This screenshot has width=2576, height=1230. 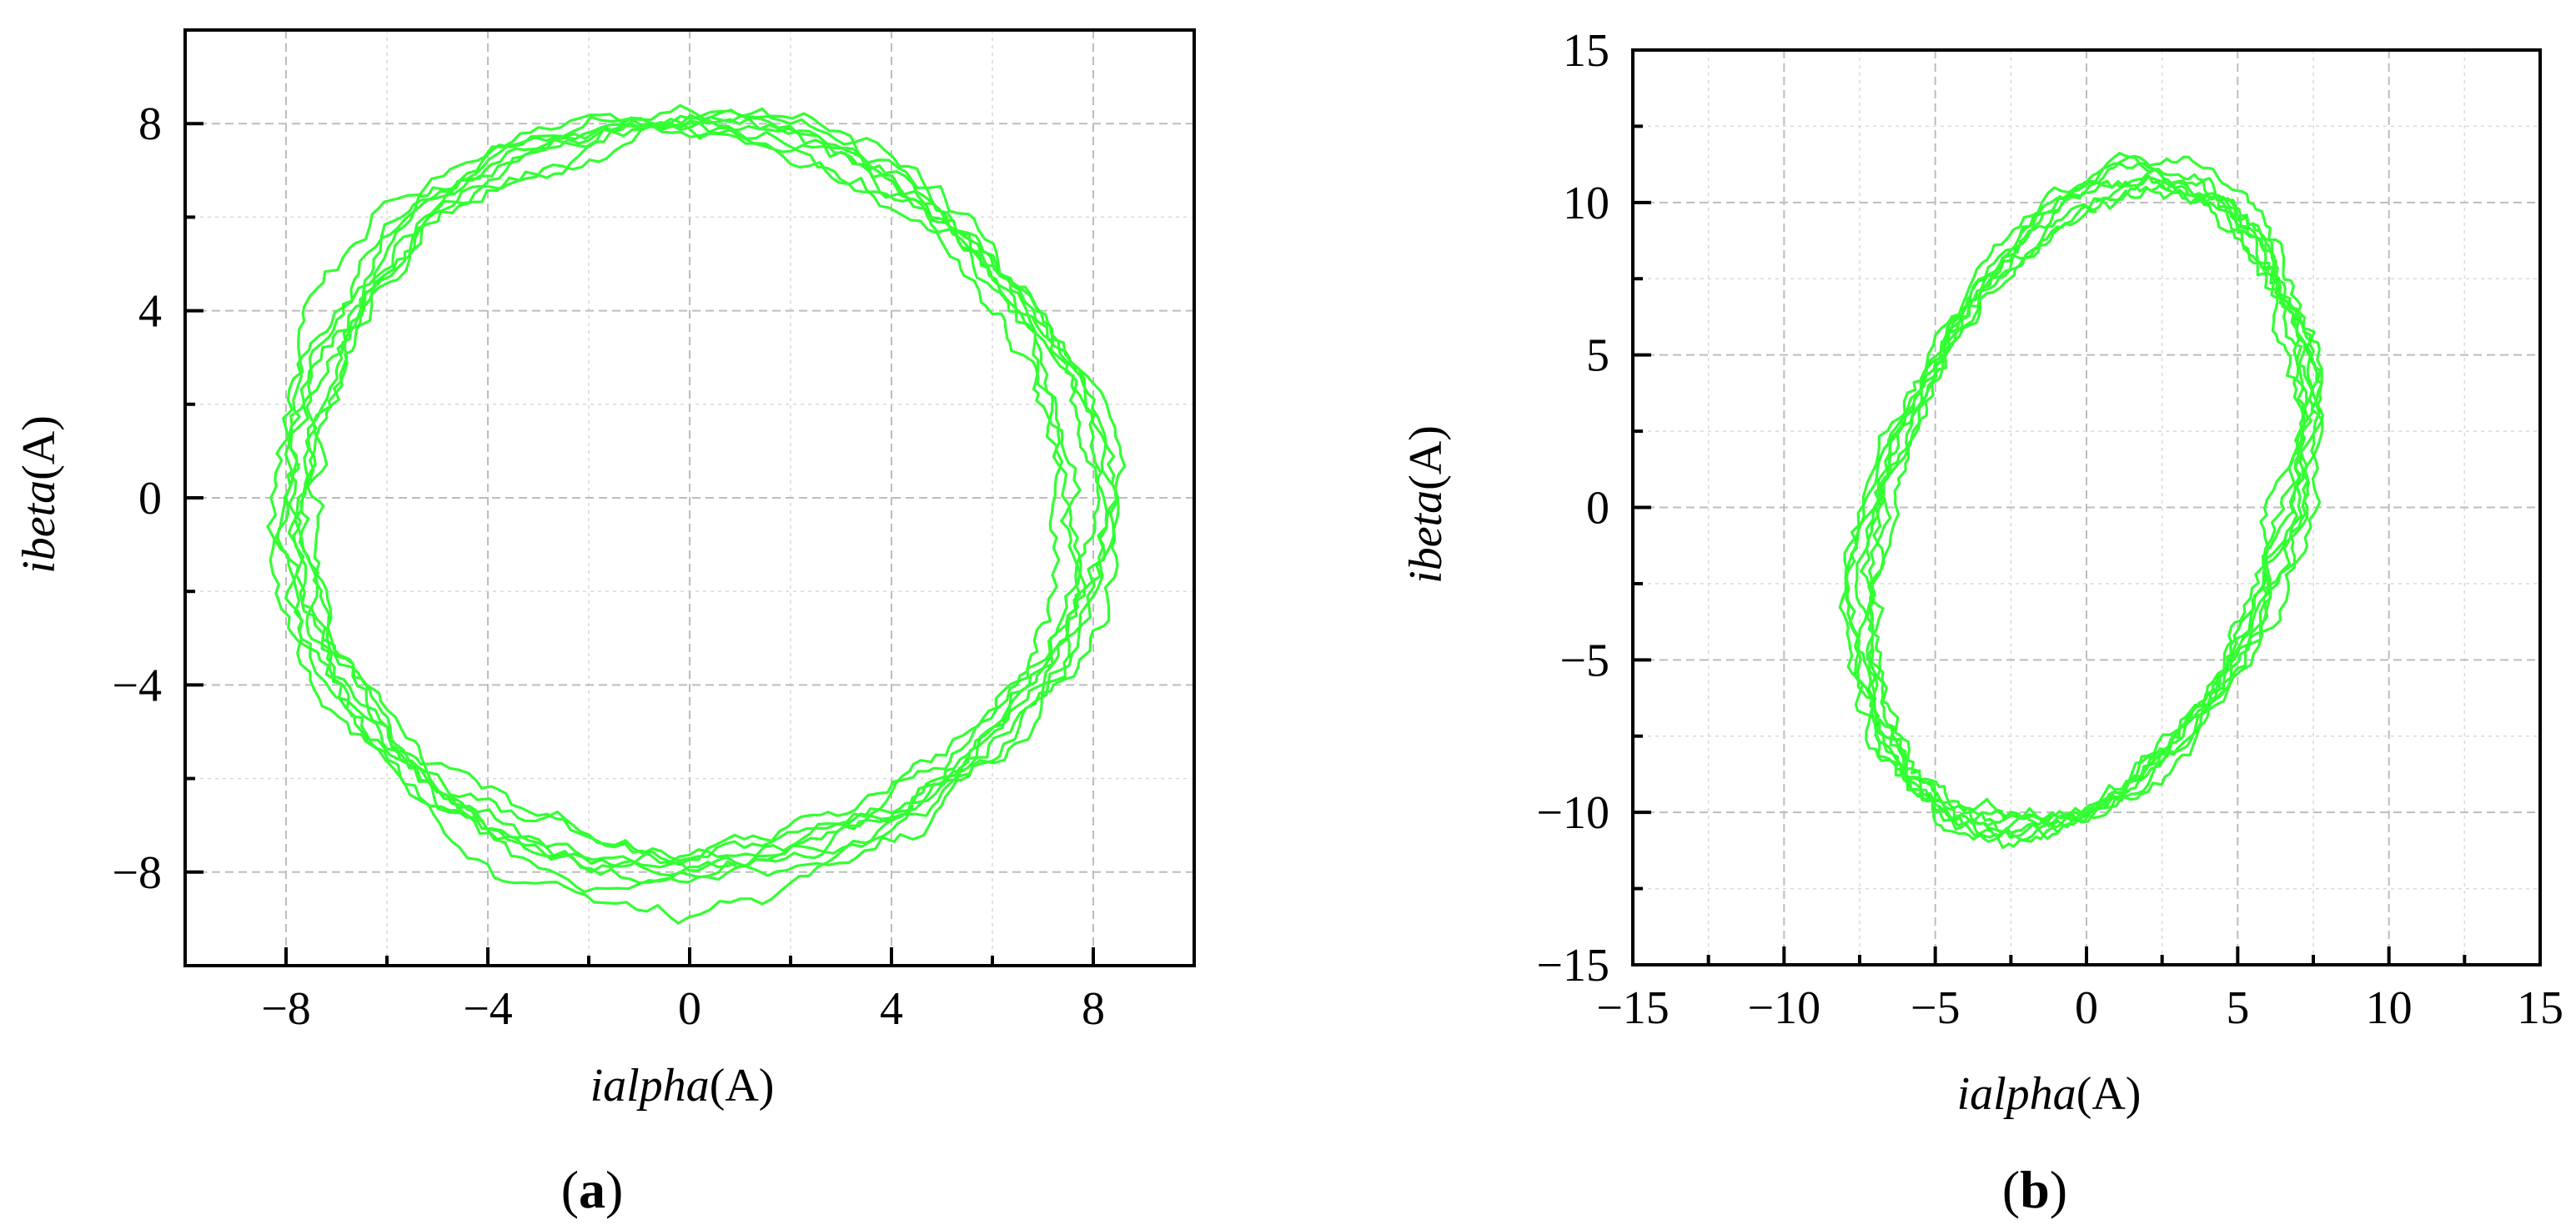 What do you see at coordinates (150, 124) in the screenshot?
I see `y-tick-label: 8` at bounding box center [150, 124].